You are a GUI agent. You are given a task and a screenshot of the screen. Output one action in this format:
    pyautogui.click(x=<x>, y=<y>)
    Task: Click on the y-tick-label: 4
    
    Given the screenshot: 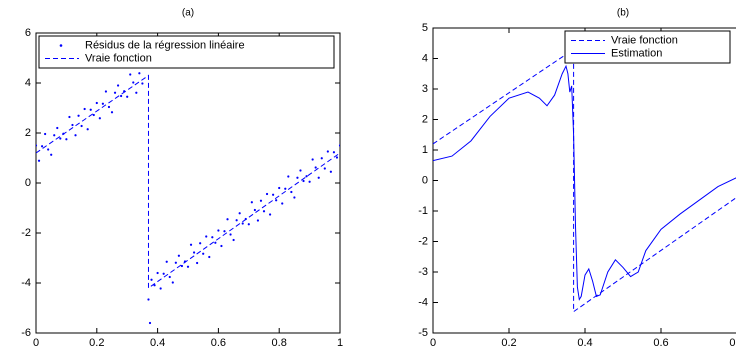 What is the action you would take?
    pyautogui.click(x=425, y=58)
    